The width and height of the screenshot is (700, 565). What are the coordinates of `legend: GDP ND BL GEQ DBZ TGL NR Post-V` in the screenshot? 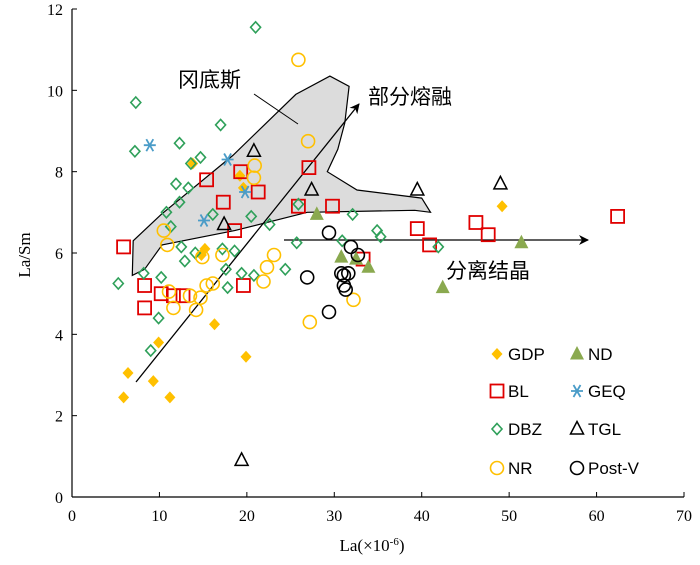 It's located at (564, 411).